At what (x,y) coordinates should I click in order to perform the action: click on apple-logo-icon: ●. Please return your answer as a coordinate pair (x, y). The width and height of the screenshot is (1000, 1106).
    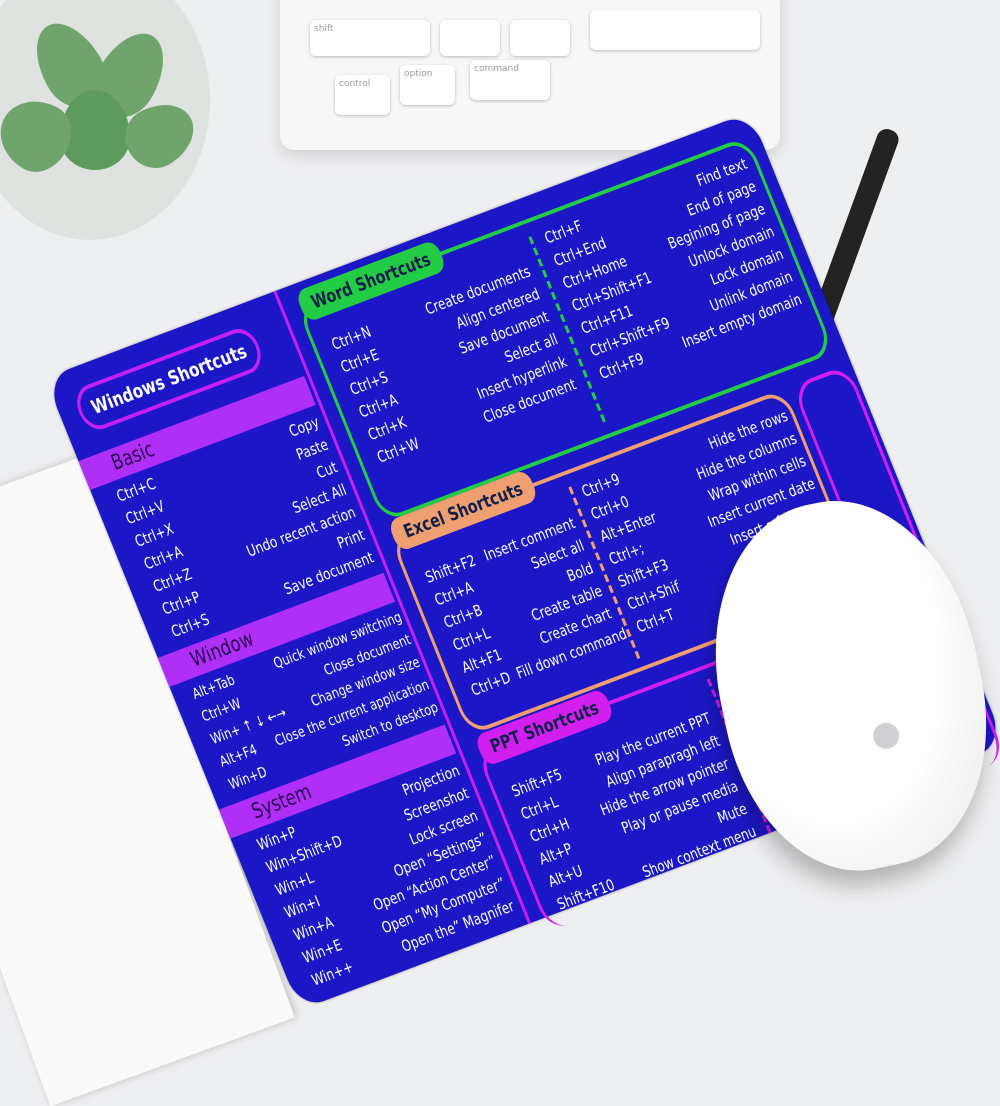
    Looking at the image, I should click on (886, 733).